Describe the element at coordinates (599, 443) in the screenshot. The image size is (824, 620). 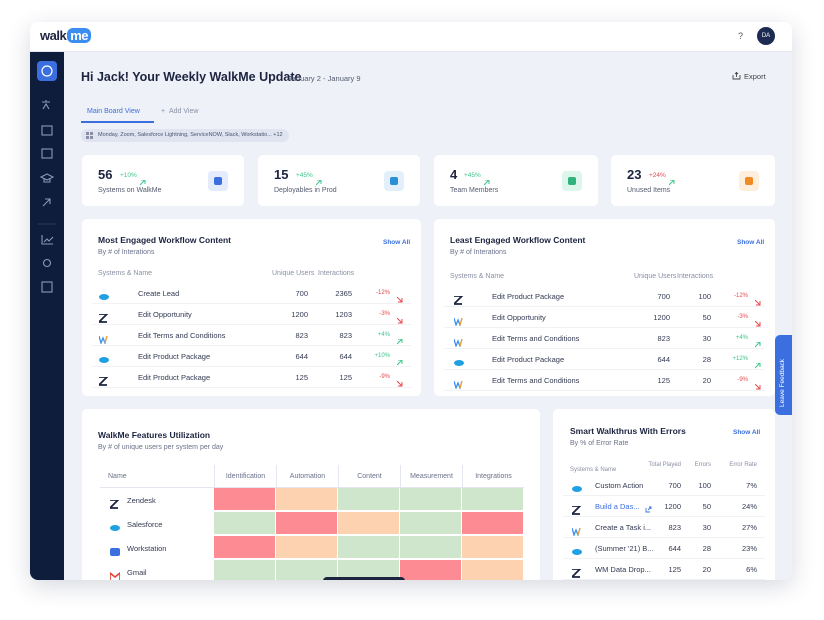
I see `card-subtitle: By % of Error Rate` at that location.